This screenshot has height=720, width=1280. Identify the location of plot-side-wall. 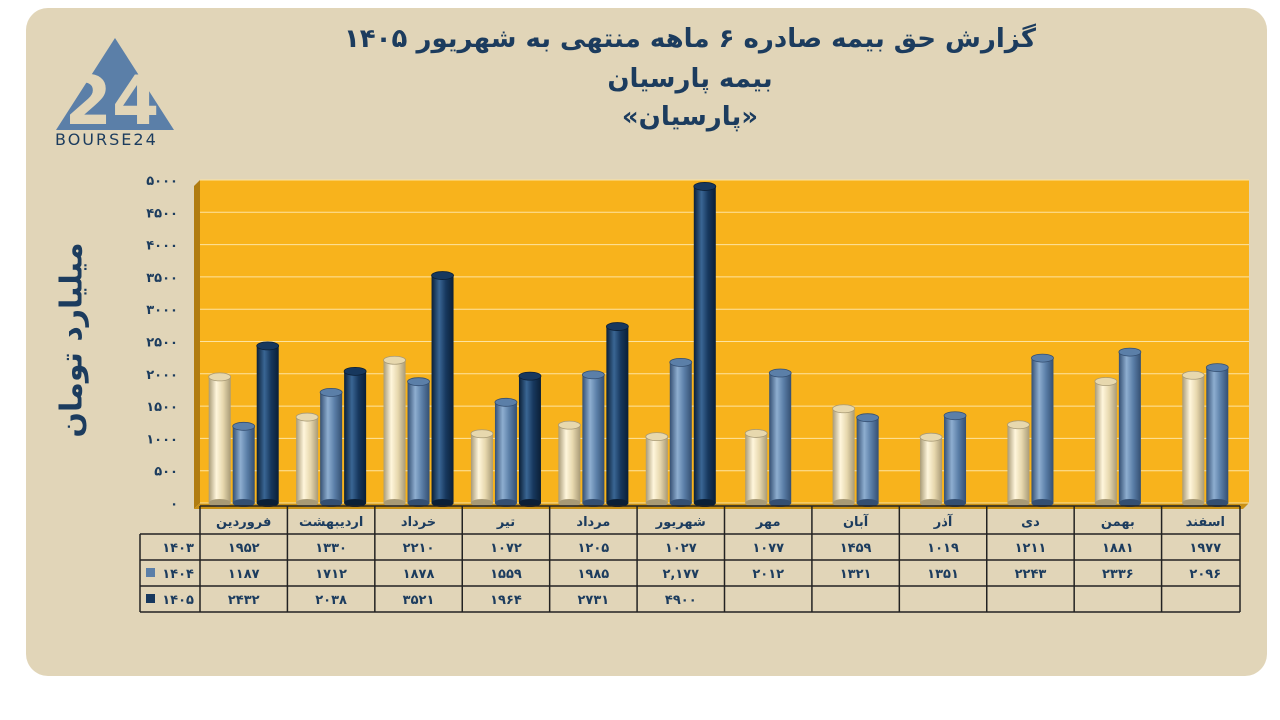
(197, 344).